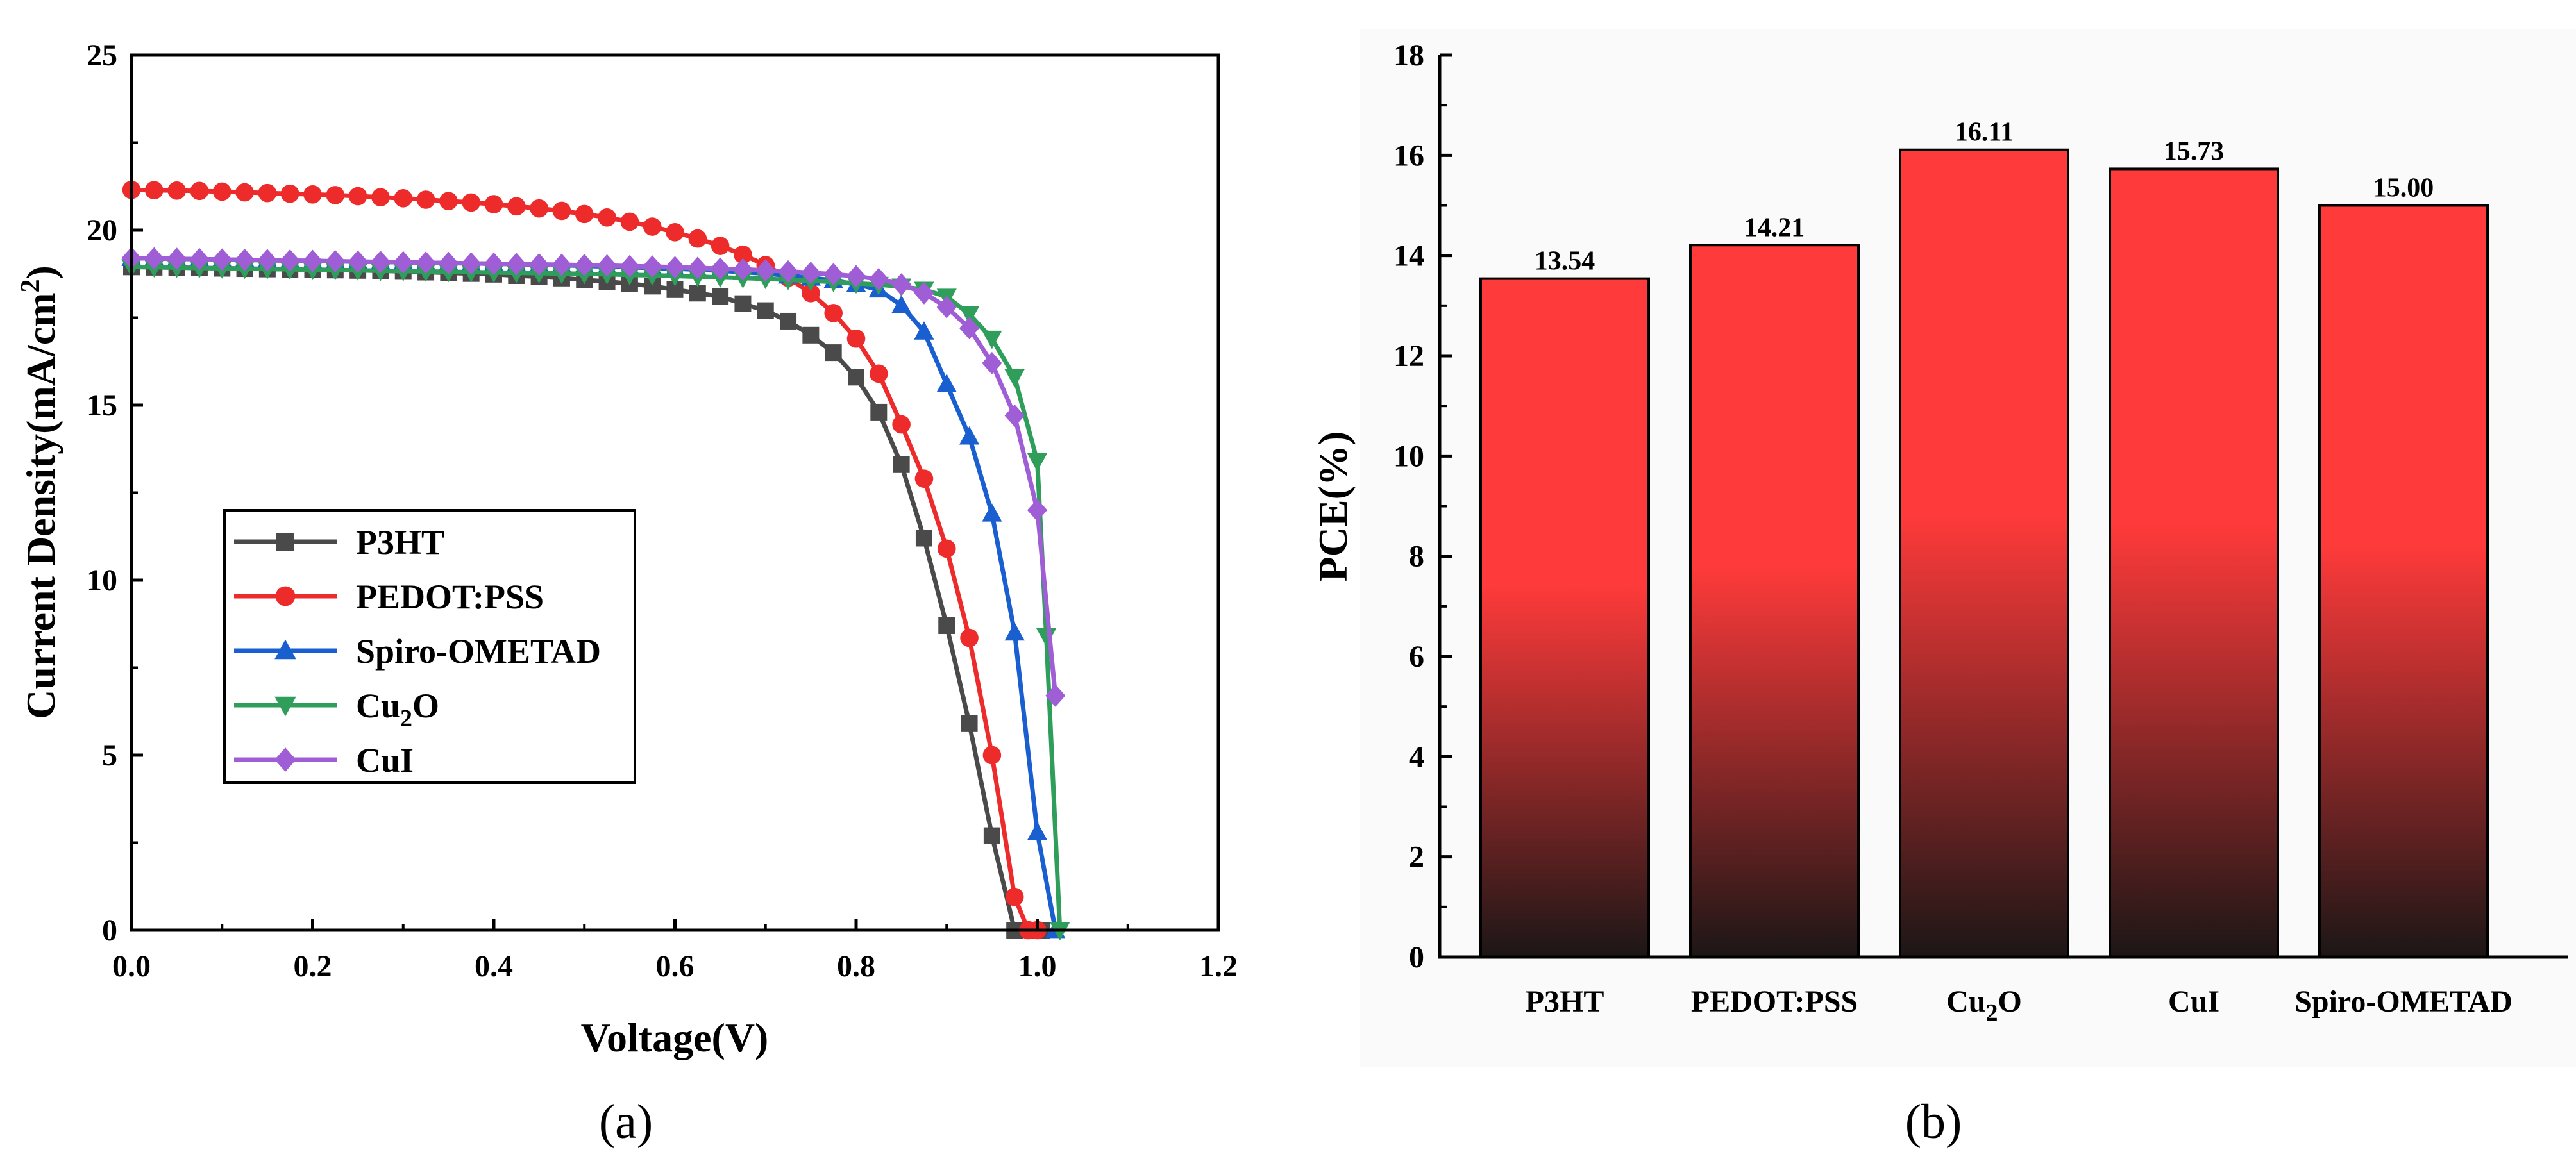  I want to click on y-tick-label: 12, so click(1408, 356).